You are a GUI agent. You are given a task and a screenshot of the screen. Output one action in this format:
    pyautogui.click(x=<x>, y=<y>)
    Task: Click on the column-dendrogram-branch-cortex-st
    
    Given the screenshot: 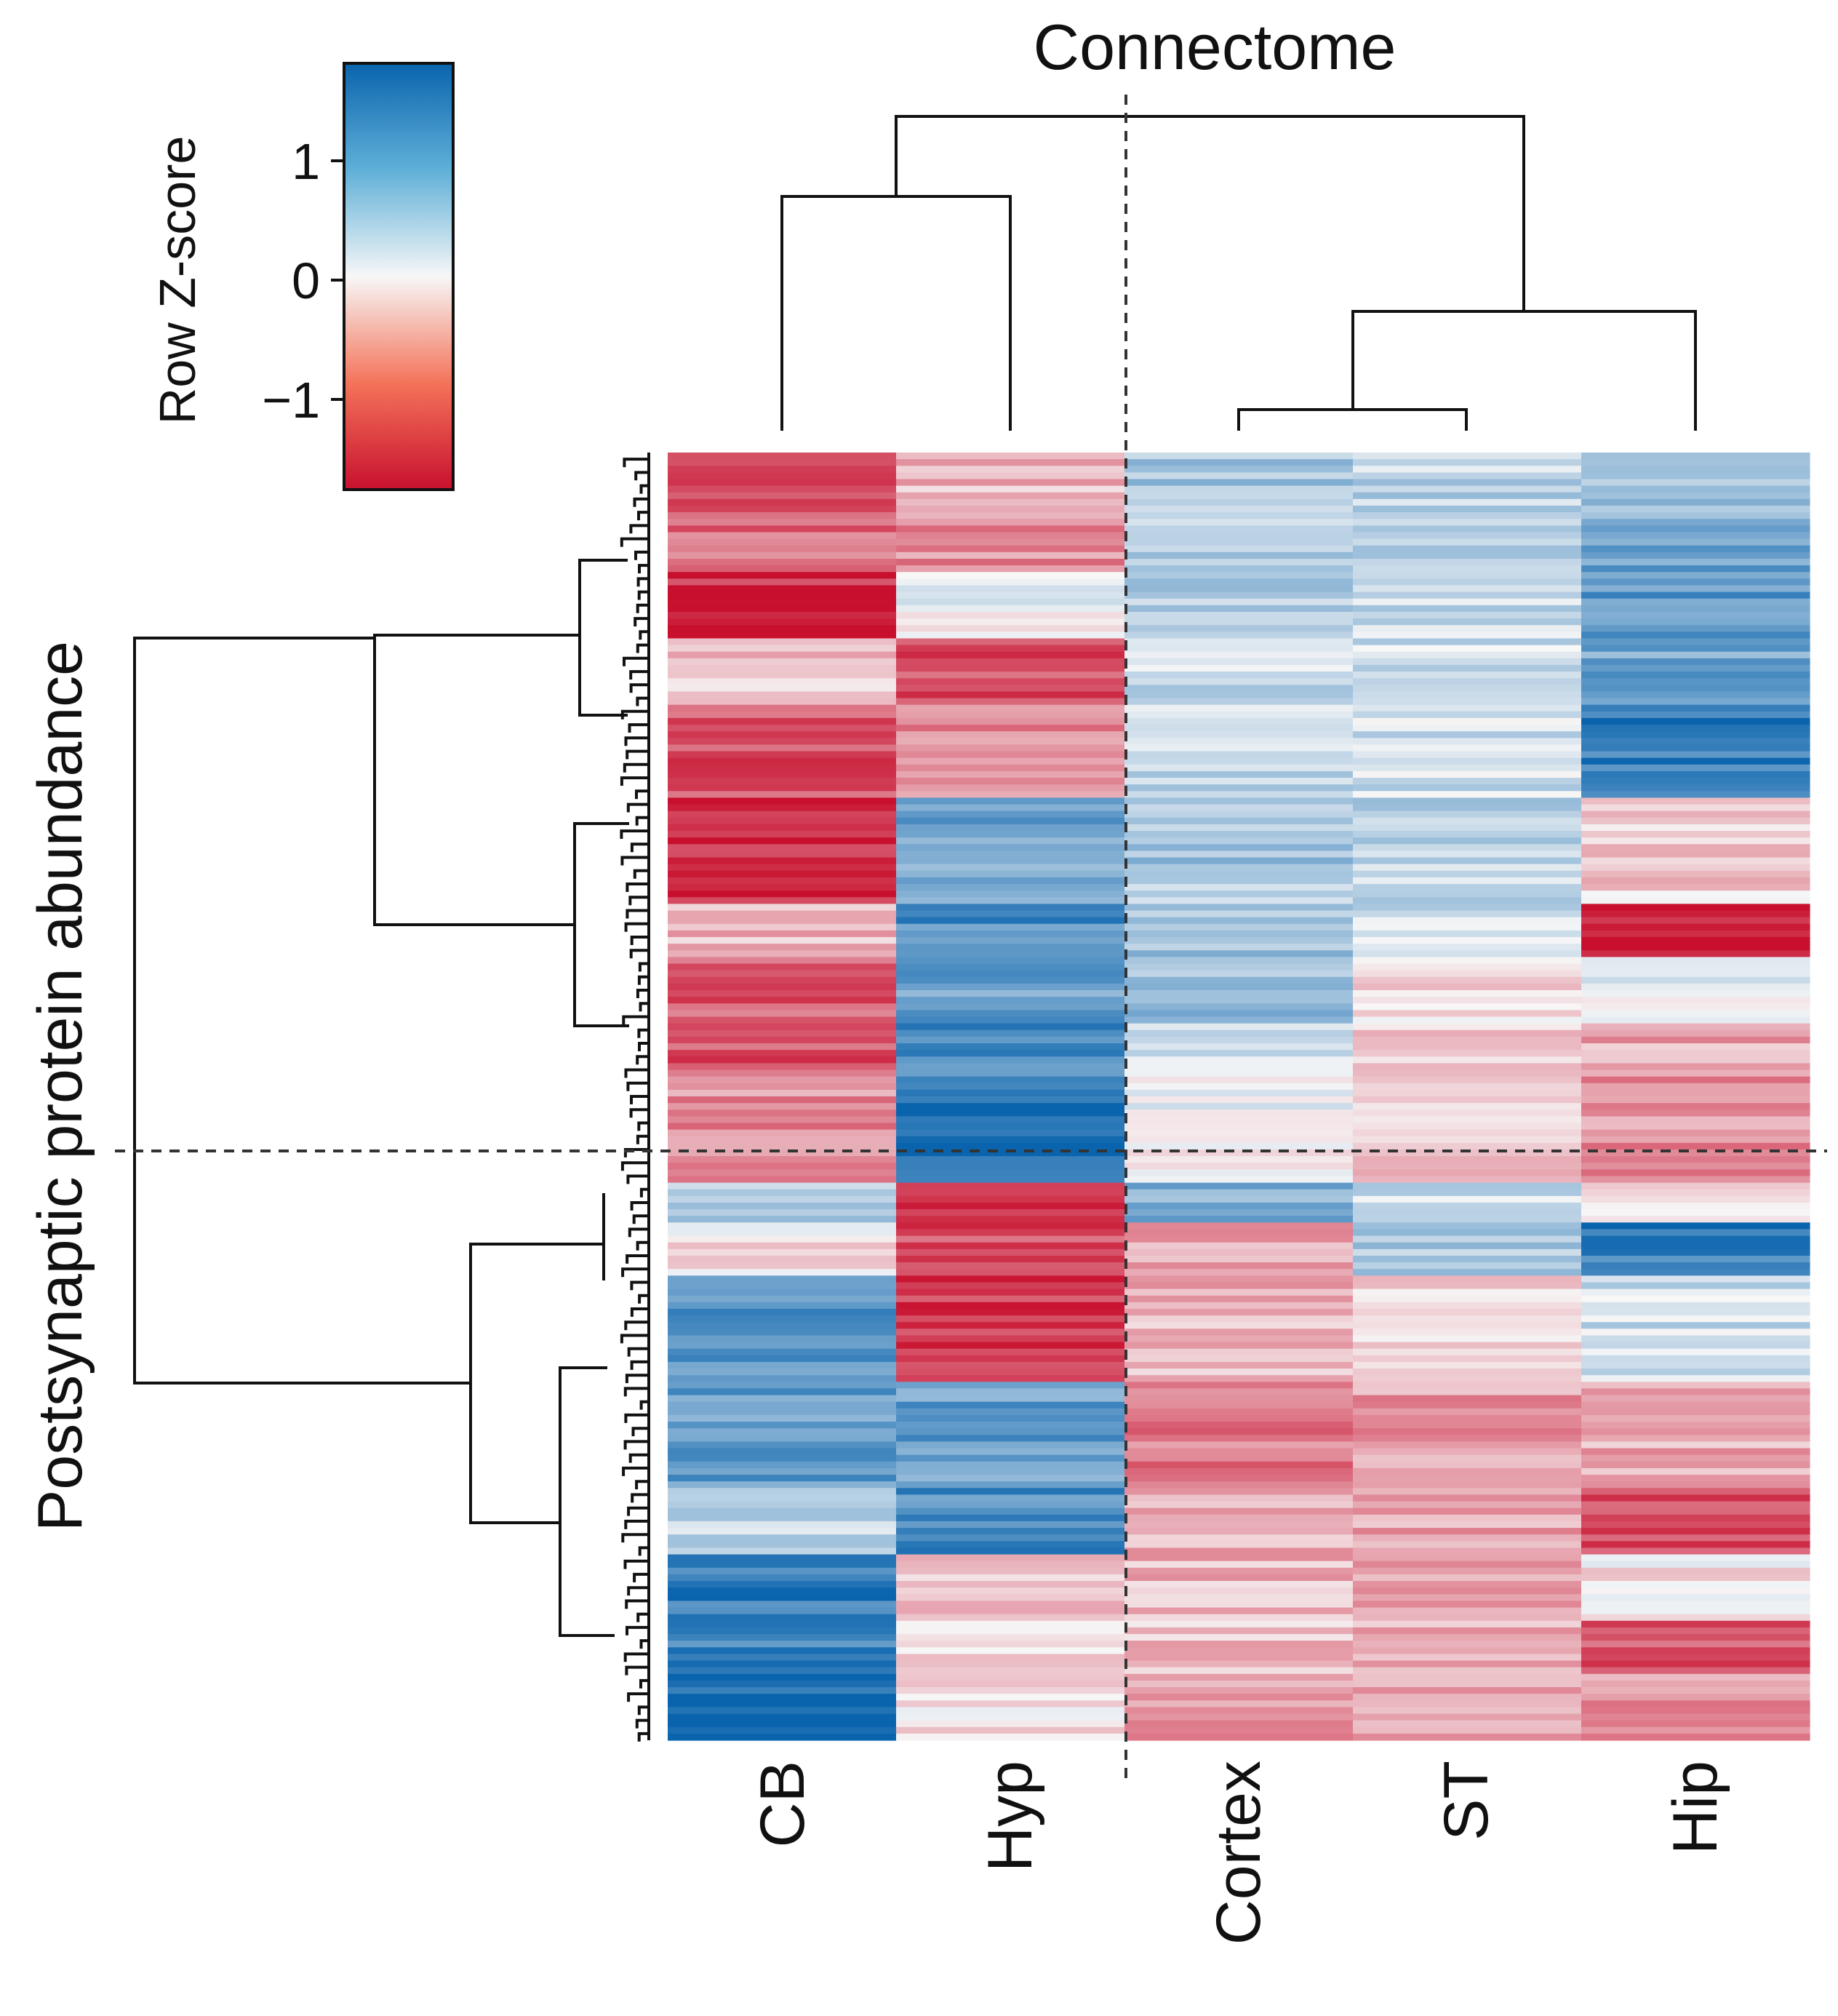 What is the action you would take?
    pyautogui.click(x=1352, y=419)
    